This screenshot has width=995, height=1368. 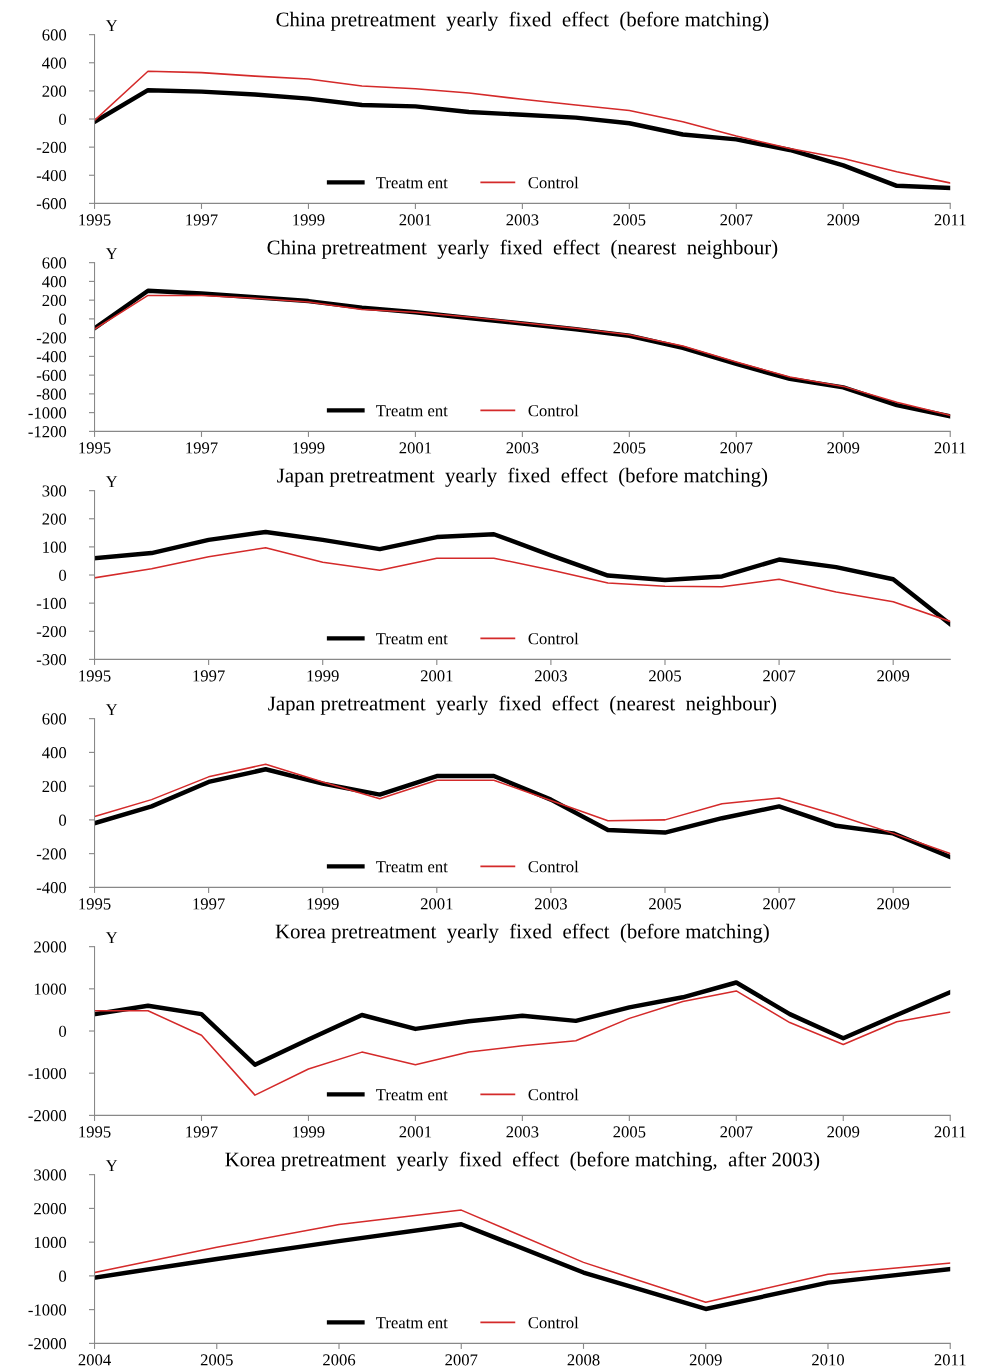 I want to click on y-tick-label: -1200, so click(x=47, y=432).